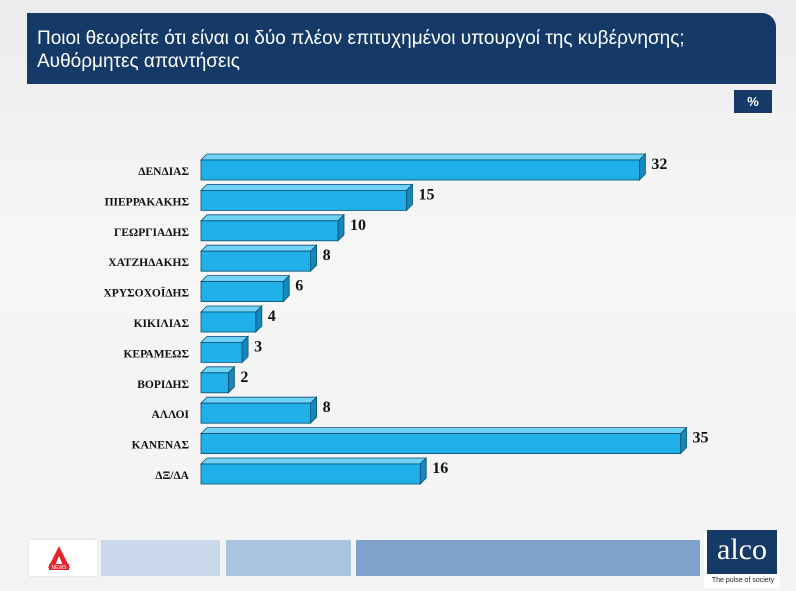 The width and height of the screenshot is (796, 591). I want to click on category-label: ΓΕΩΡΓΙΑΔΗΣ, so click(151, 233).